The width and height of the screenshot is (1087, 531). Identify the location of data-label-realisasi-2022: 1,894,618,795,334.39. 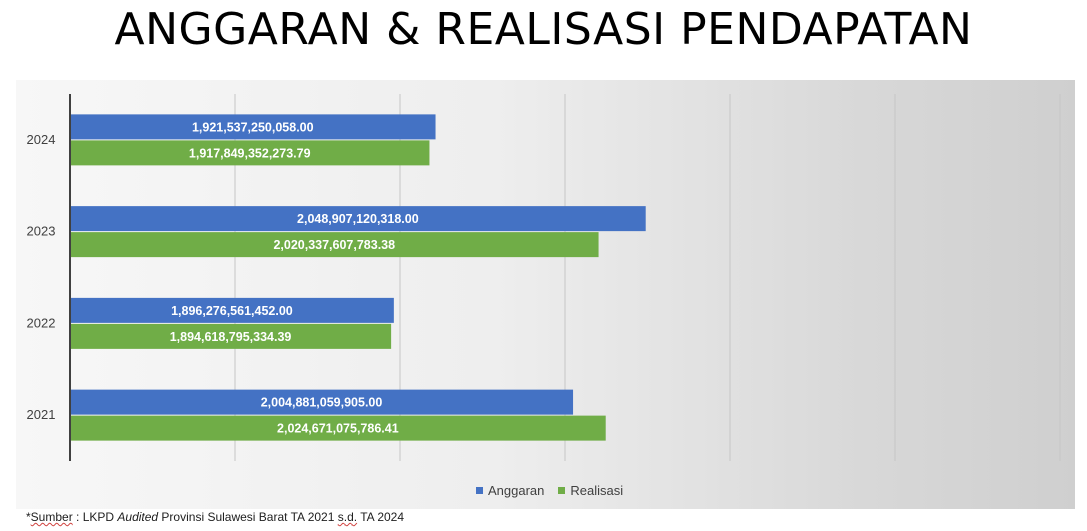
(231, 337).